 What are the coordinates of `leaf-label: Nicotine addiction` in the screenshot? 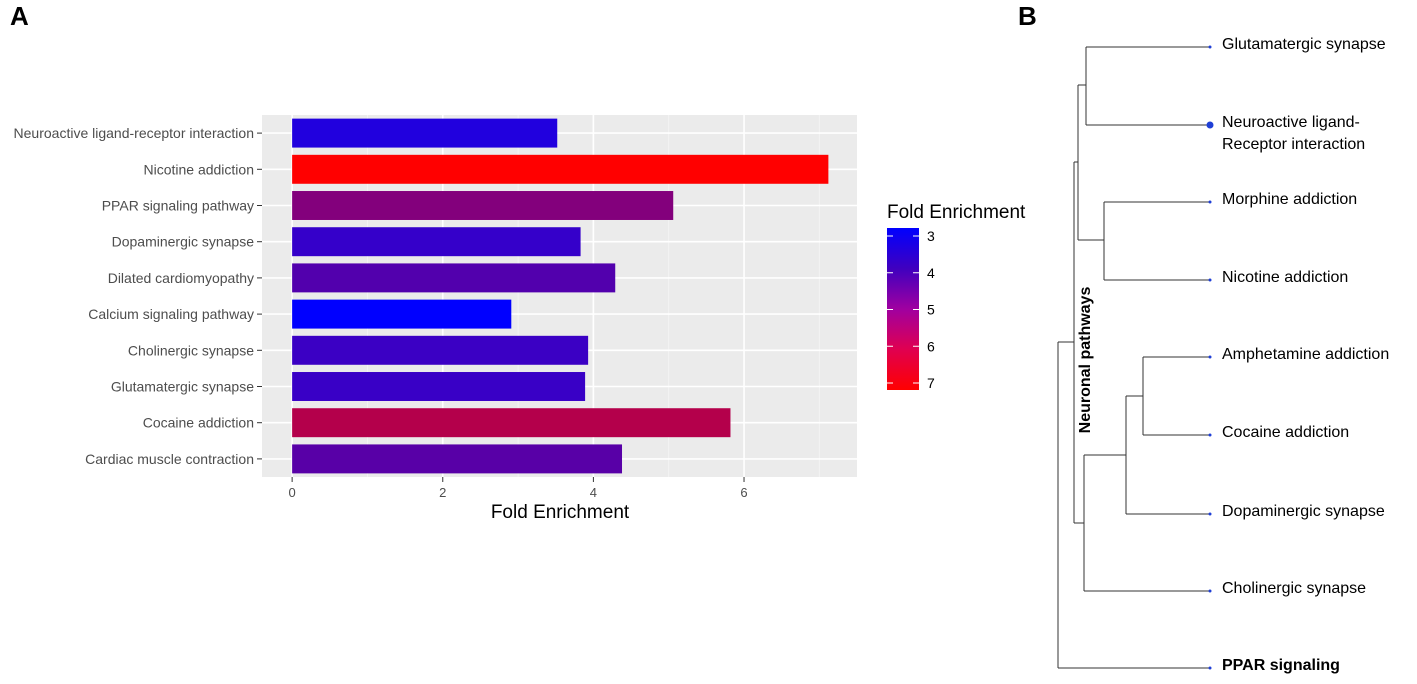 It's located at (1285, 277).